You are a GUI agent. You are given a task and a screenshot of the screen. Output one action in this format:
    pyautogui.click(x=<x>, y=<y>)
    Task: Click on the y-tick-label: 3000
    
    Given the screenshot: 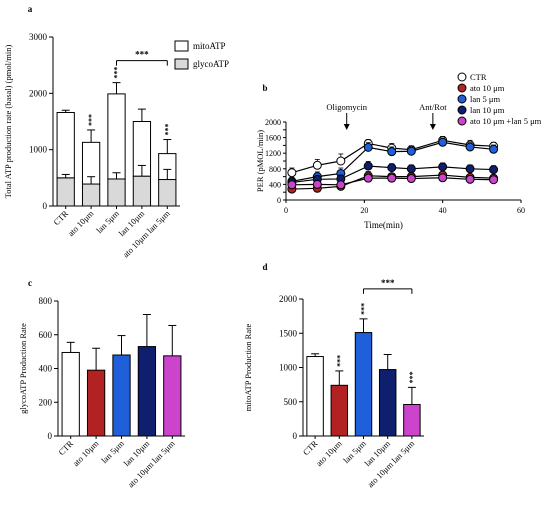 What is the action you would take?
    pyautogui.click(x=38, y=37)
    